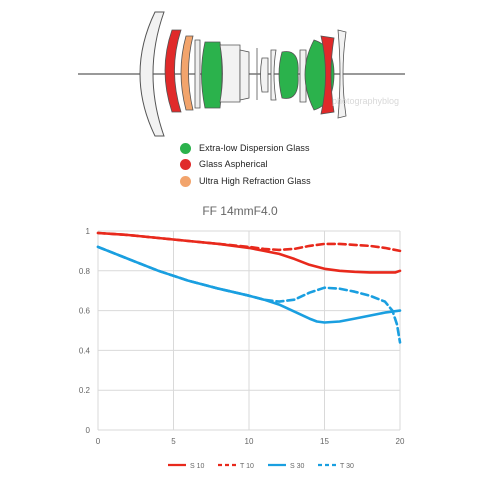  I want to click on y-tick-label: 0.8, so click(85, 271).